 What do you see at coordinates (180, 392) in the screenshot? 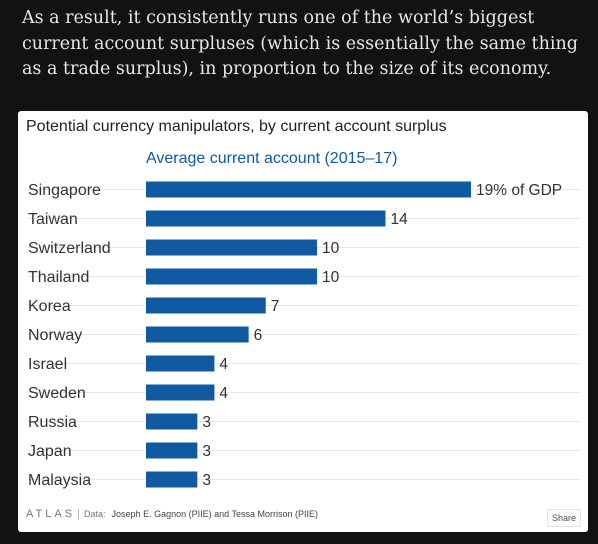
I see `bar-sweden` at bounding box center [180, 392].